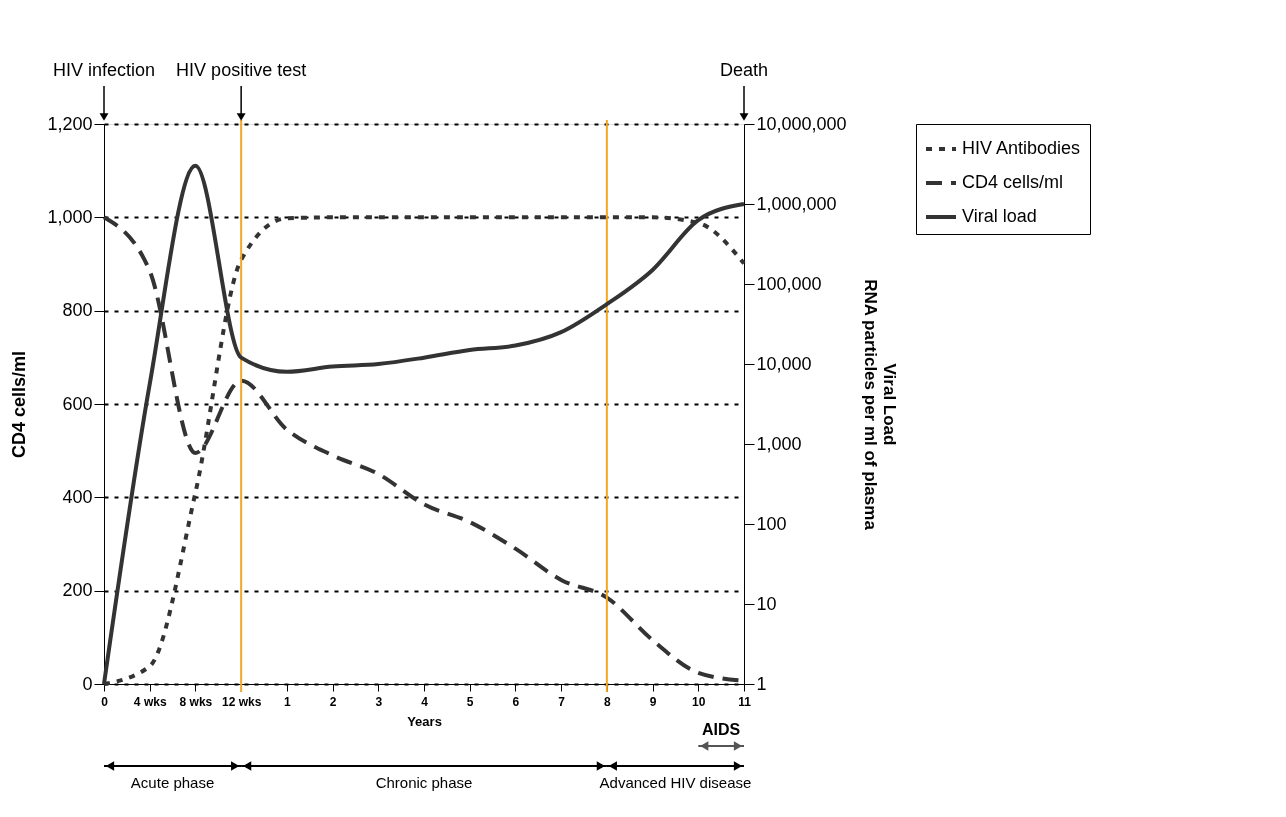 The height and width of the screenshot is (817, 1286). I want to click on y2-axis-title: Viral Load RNA particles per ml of plasma, so click(879, 405).